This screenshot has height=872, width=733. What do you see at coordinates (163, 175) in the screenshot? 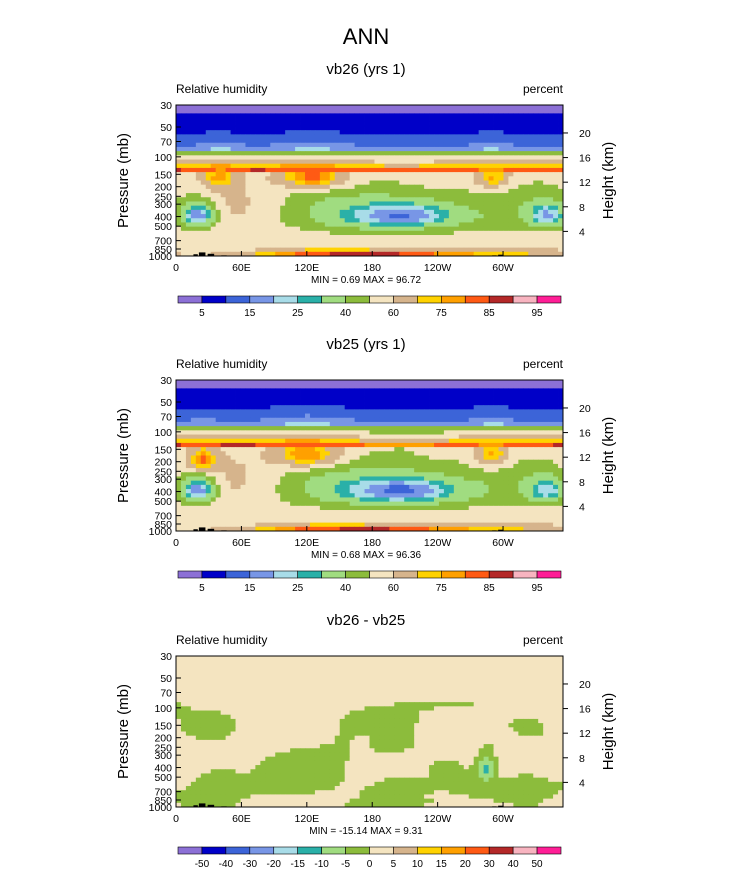
I see `pressure-tick-label: 150` at bounding box center [163, 175].